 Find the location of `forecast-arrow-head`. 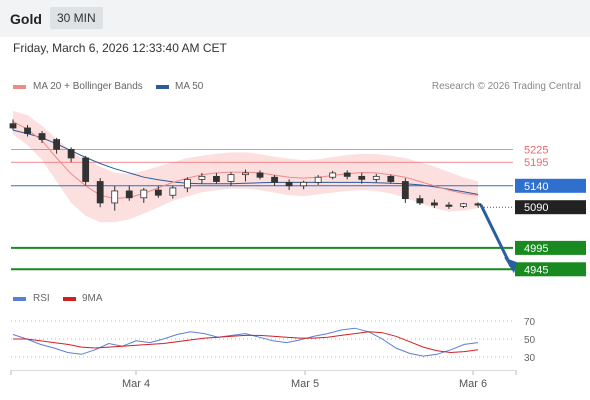

forecast-arrow-head is located at coordinates (510, 265).